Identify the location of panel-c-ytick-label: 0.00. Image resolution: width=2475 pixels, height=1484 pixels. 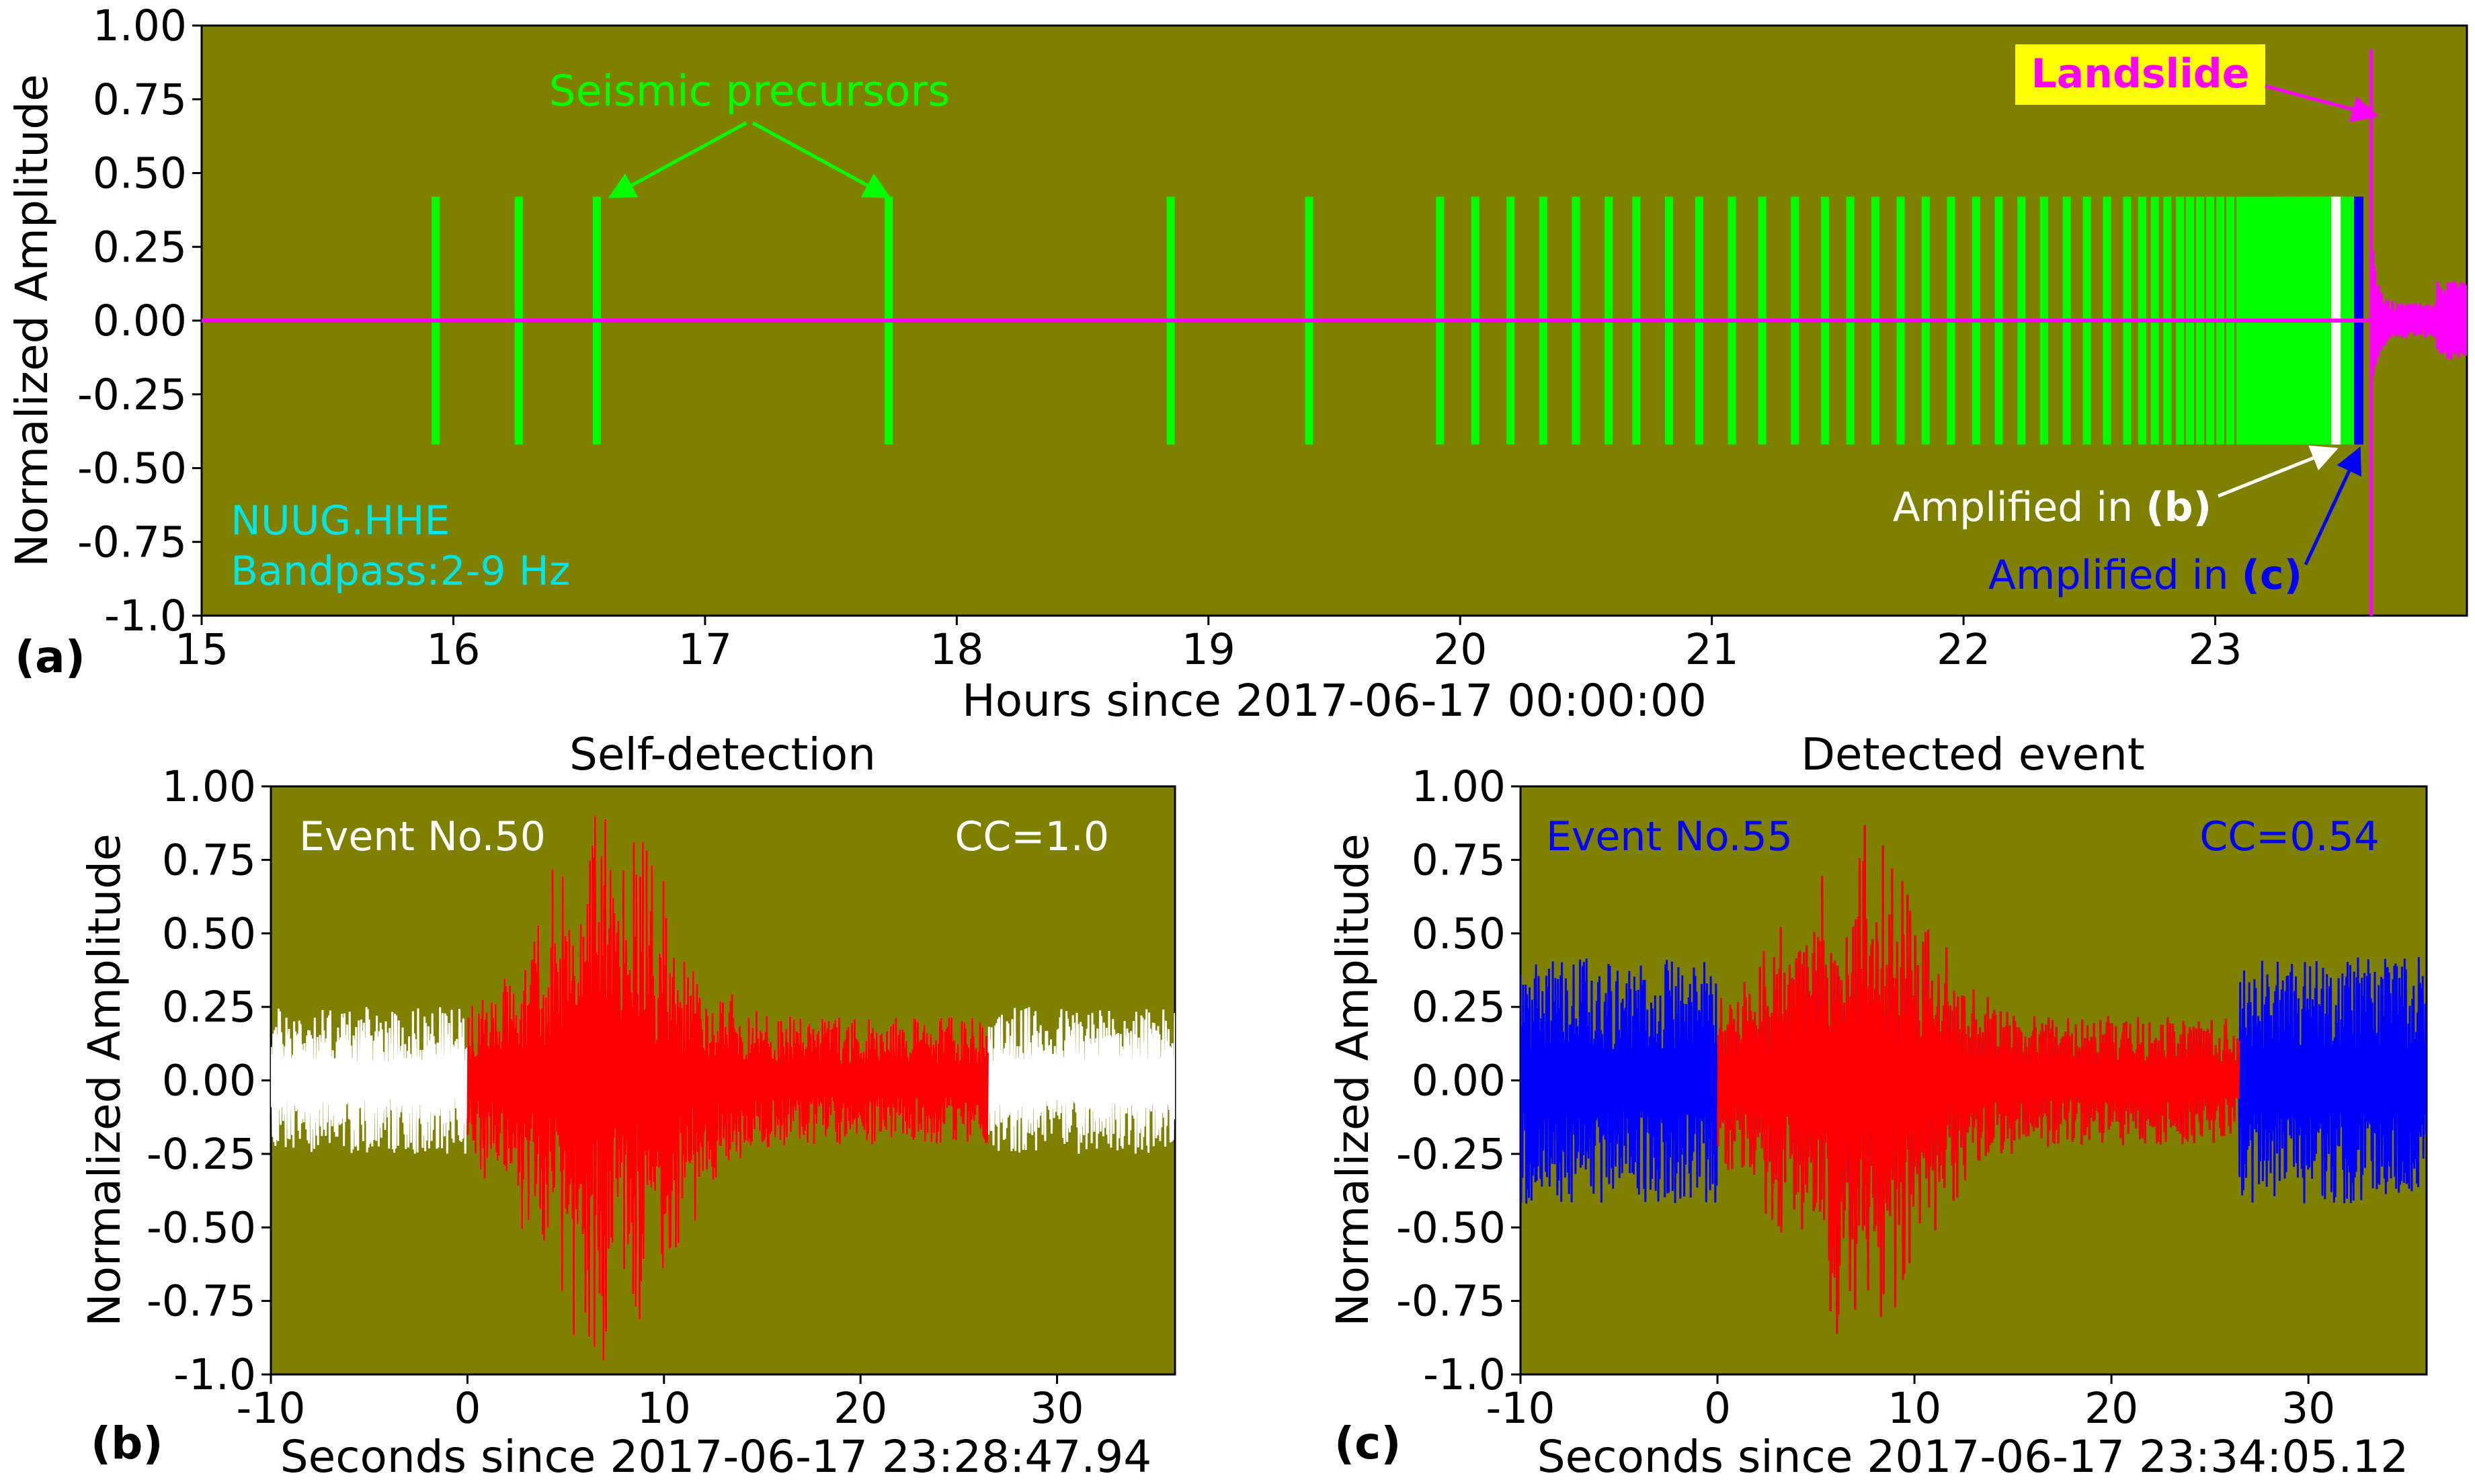
(1459, 1081).